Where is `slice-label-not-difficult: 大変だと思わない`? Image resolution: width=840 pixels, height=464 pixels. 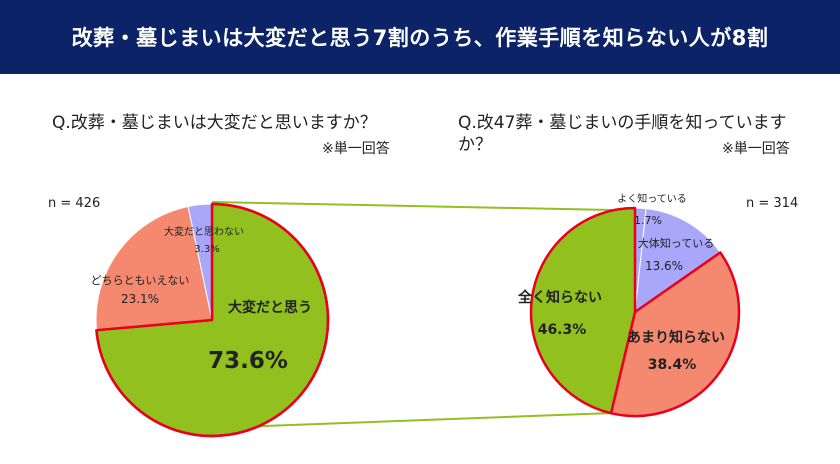 slice-label-not-difficult: 大変だと思わない is located at coordinates (204, 231).